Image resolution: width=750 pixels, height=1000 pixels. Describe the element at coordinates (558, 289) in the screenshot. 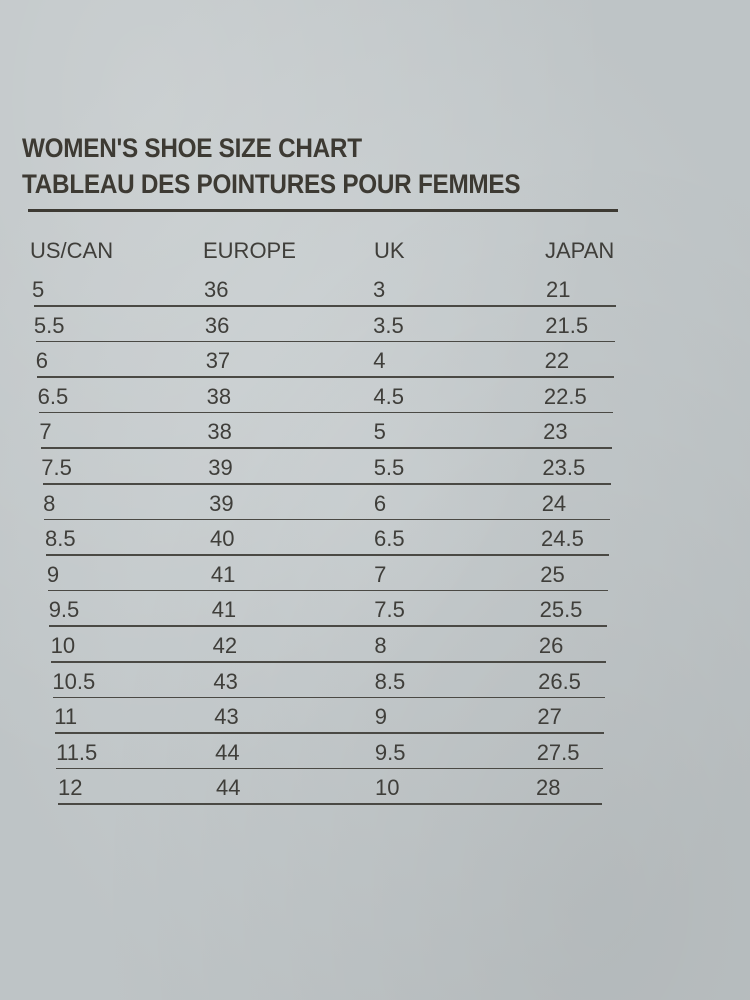

I see `cell-japan: 21` at that location.